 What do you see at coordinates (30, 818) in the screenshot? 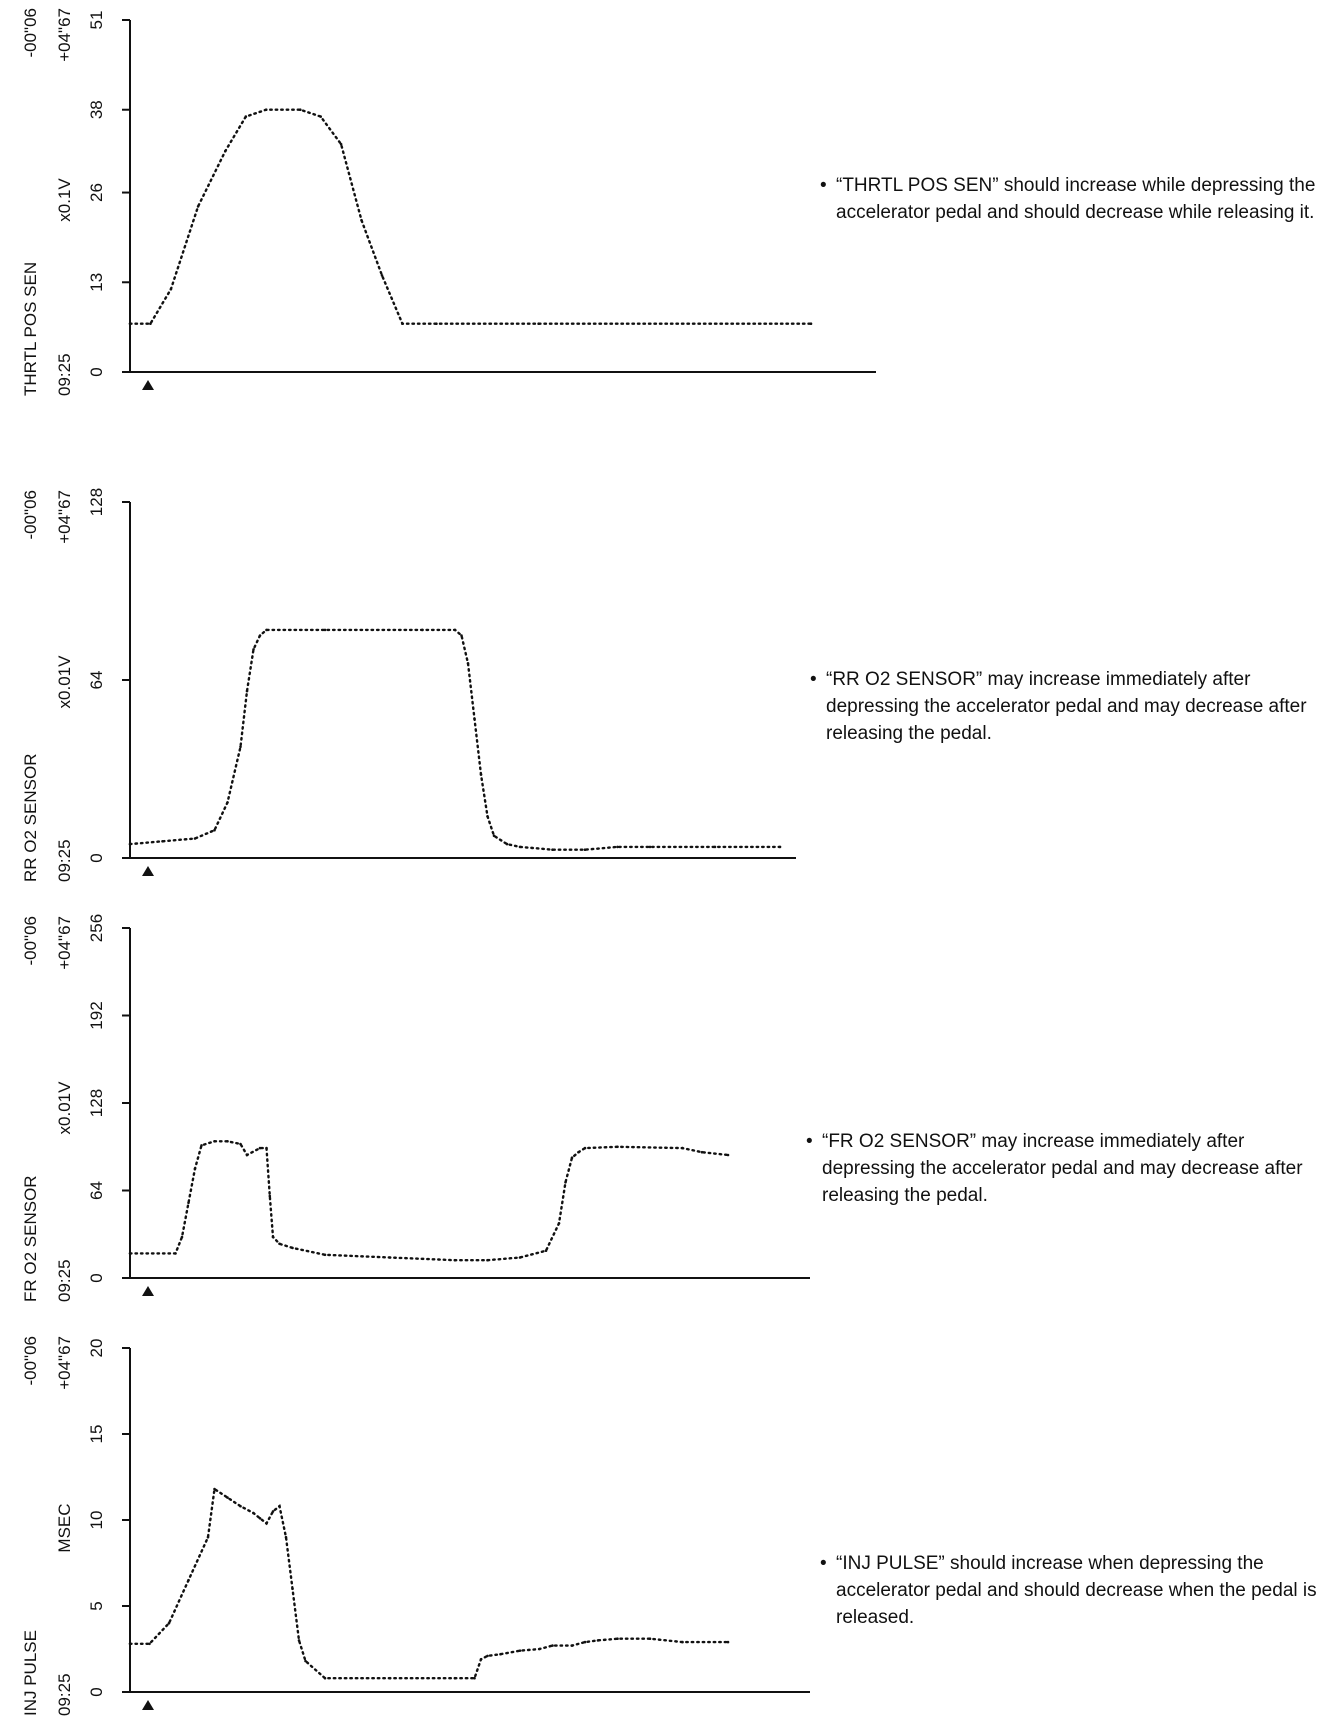
I see `series-name-label: RR O2 SENSOR` at bounding box center [30, 818].